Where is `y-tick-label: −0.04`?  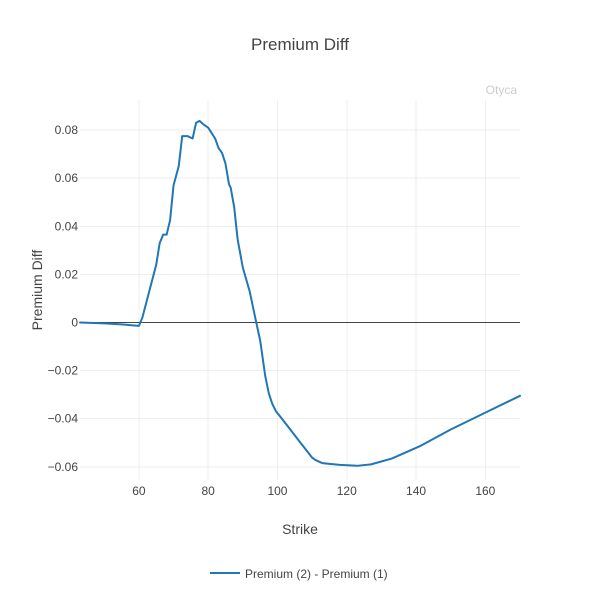
y-tick-label: −0.04 is located at coordinates (63, 419).